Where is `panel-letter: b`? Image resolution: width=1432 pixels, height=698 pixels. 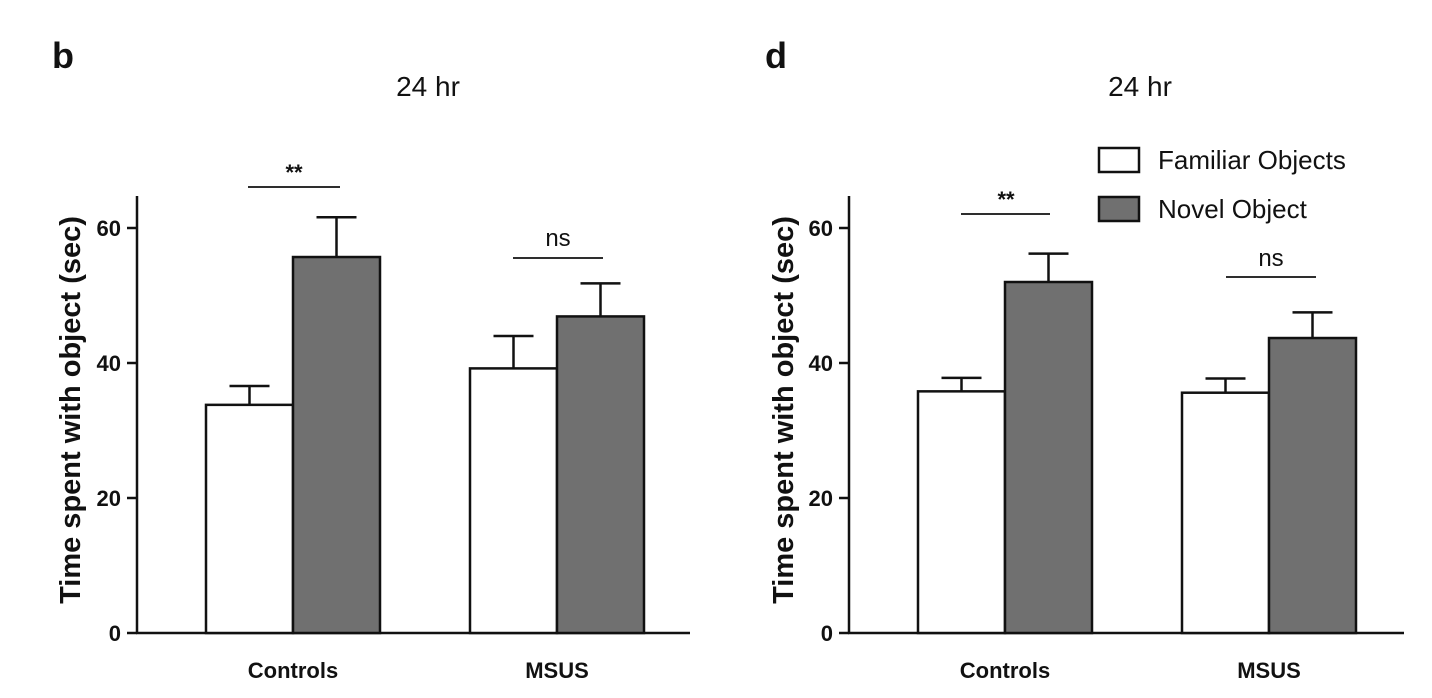 panel-letter: b is located at coordinates (63, 55).